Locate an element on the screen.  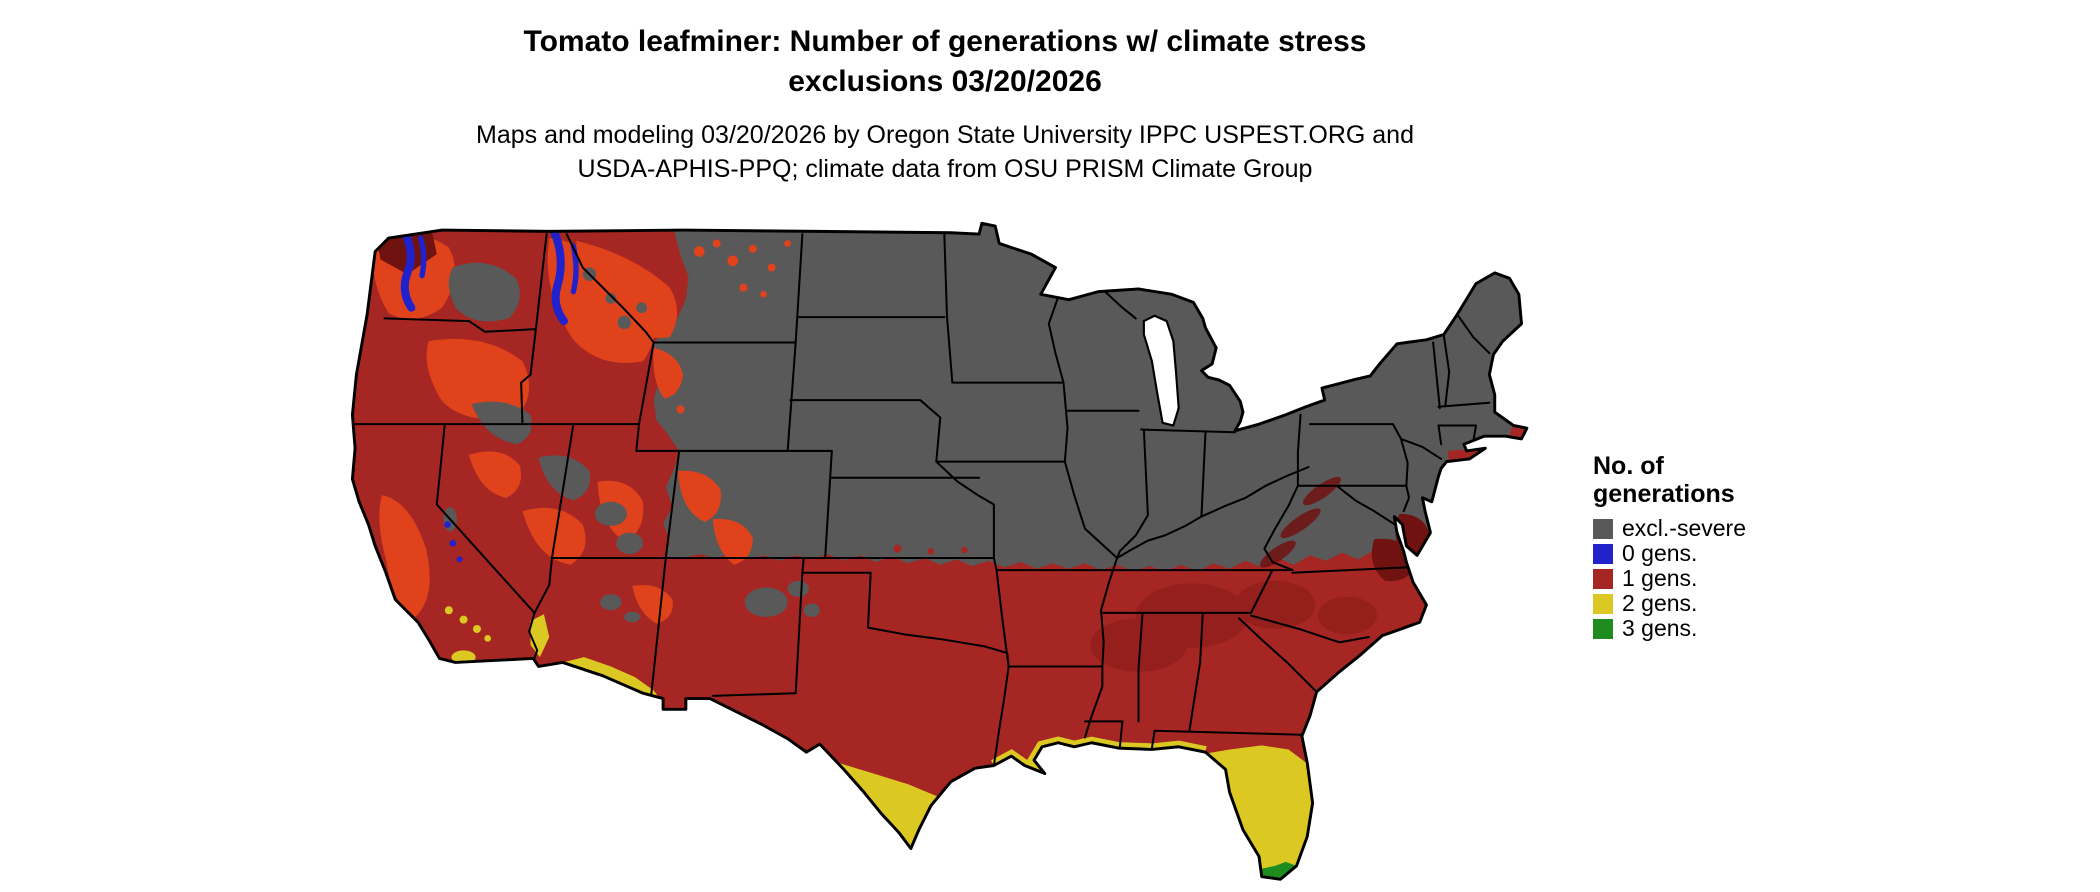
legend-swatch-excl-severe is located at coordinates (1603, 528).